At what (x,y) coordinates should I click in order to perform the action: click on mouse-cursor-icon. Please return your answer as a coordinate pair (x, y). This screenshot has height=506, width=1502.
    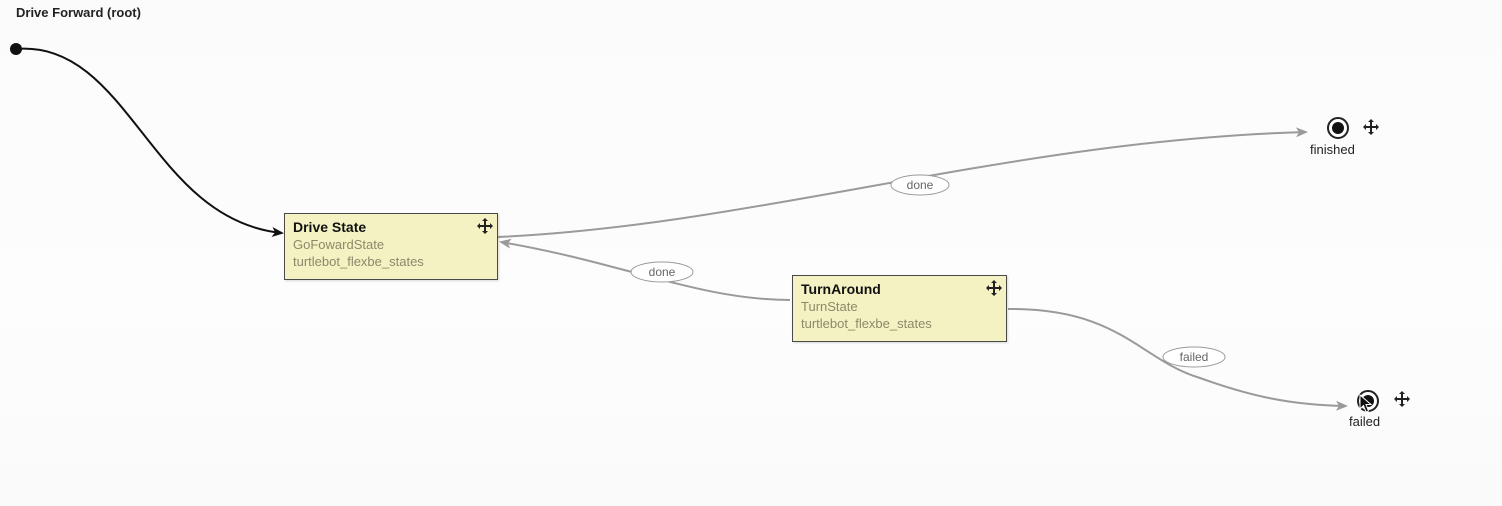
    Looking at the image, I should click on (1366, 403).